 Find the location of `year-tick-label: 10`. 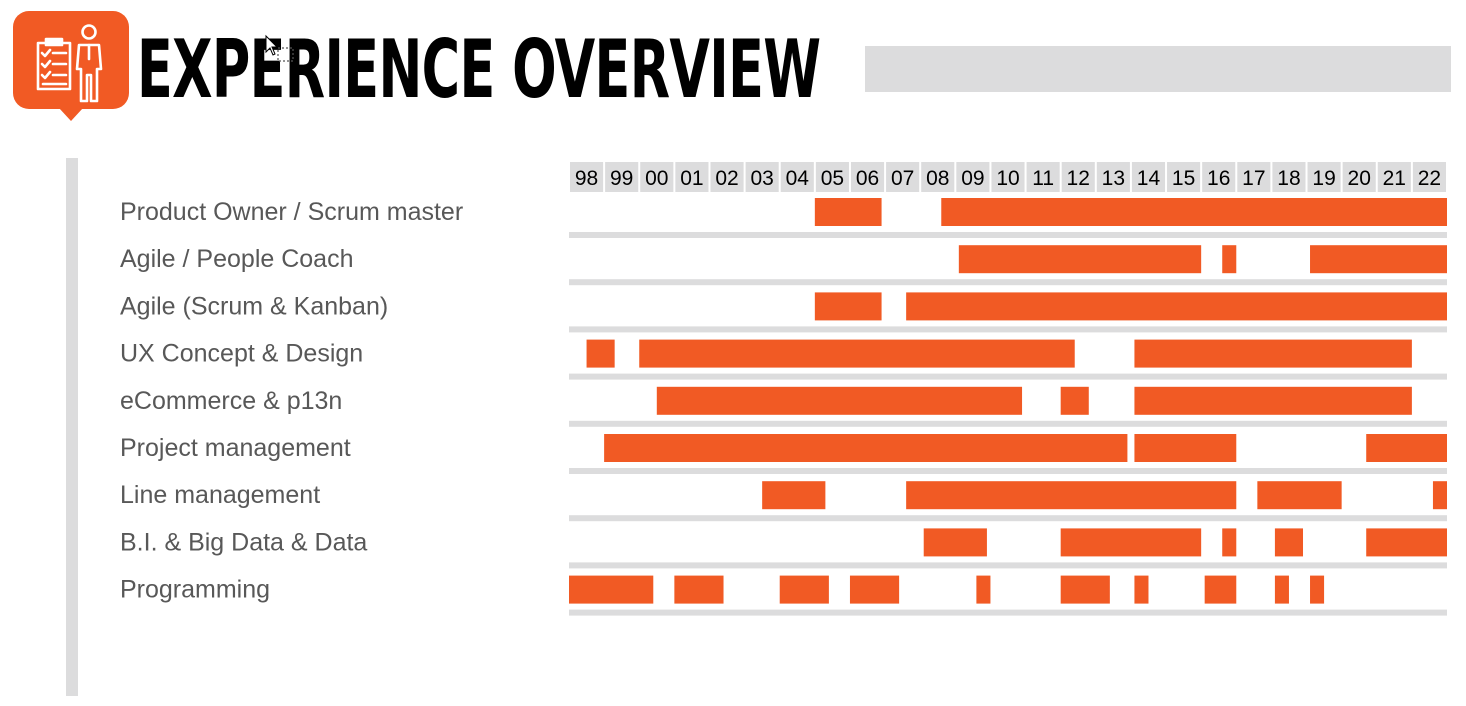

year-tick-label: 10 is located at coordinates (1007, 178).